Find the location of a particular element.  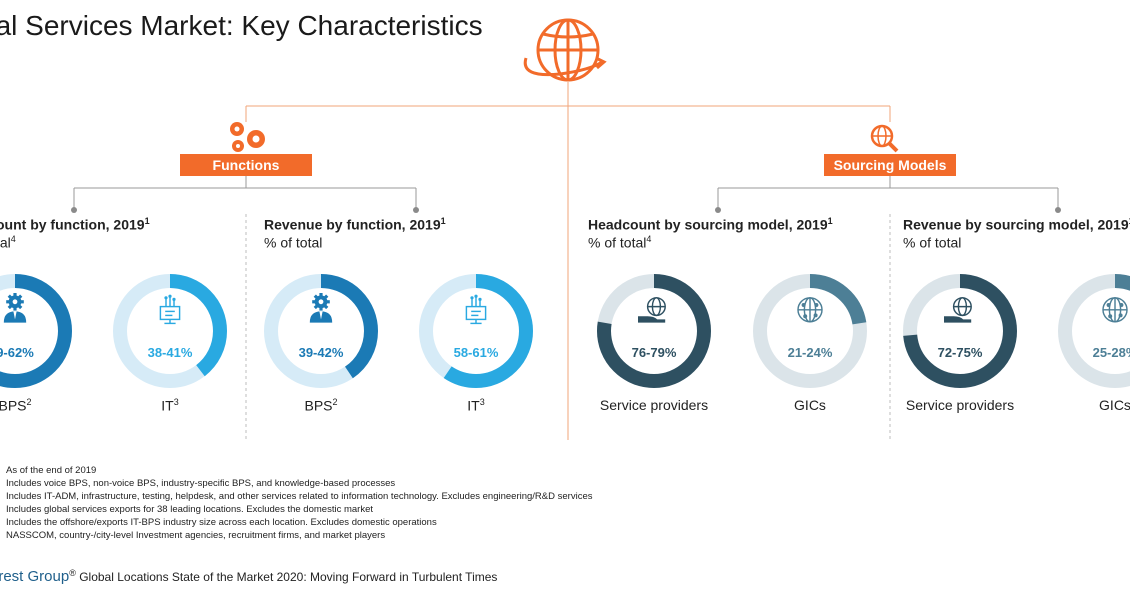

donut-value-label: 9-62% is located at coordinates (17, 352).